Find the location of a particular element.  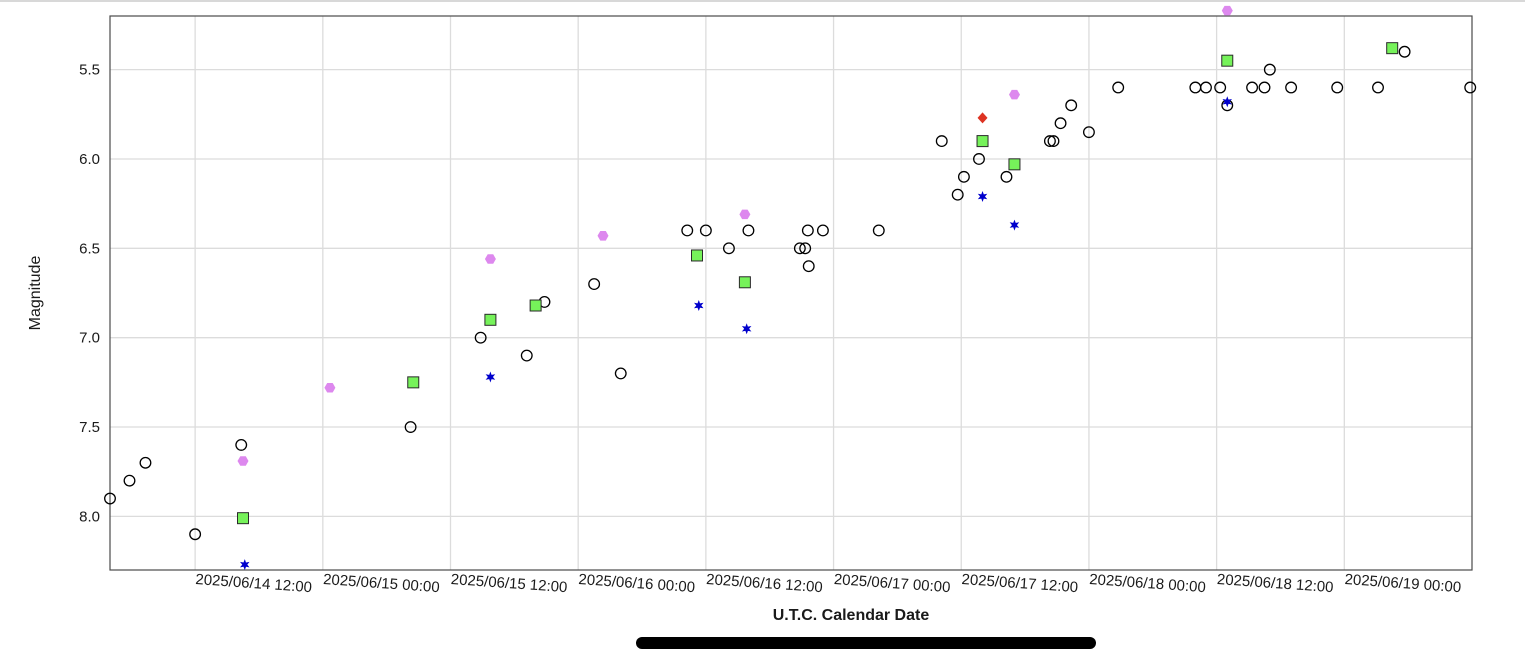

x-tick-label: 2025/06/16 12:00 is located at coordinates (765, 583).